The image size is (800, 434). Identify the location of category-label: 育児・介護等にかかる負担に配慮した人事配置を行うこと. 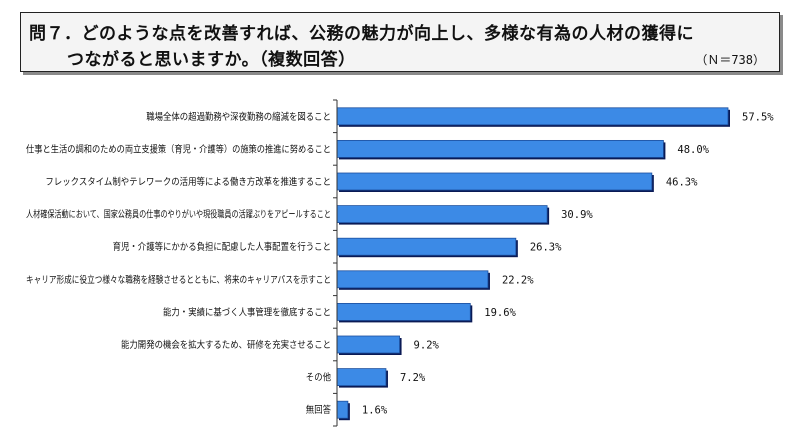
(222, 247).